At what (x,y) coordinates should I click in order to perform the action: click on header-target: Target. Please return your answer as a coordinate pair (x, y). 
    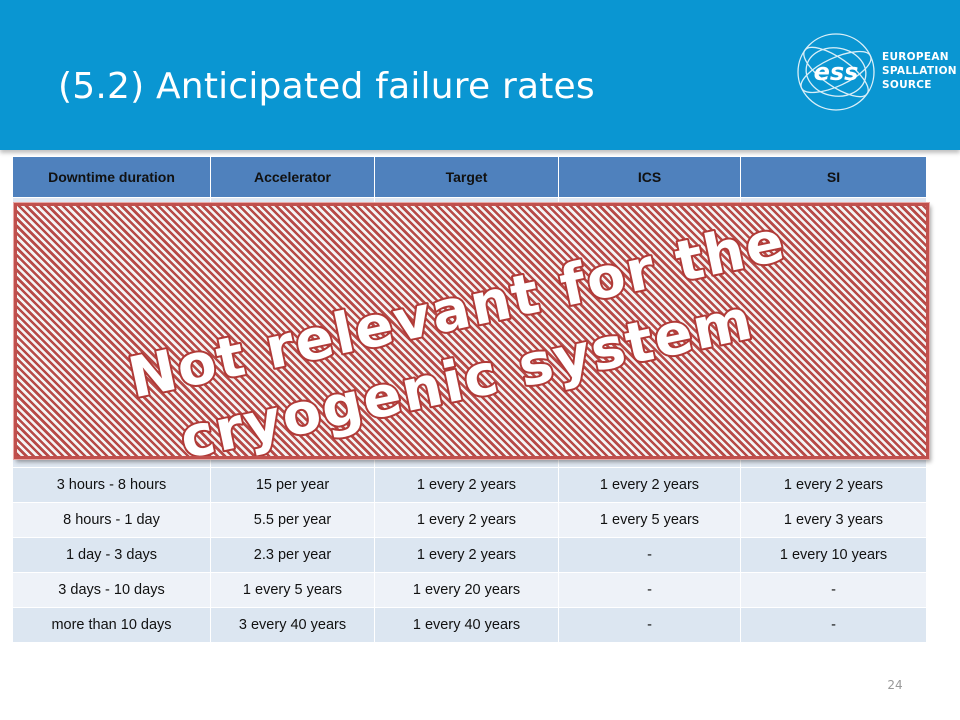
    Looking at the image, I should click on (466, 177).